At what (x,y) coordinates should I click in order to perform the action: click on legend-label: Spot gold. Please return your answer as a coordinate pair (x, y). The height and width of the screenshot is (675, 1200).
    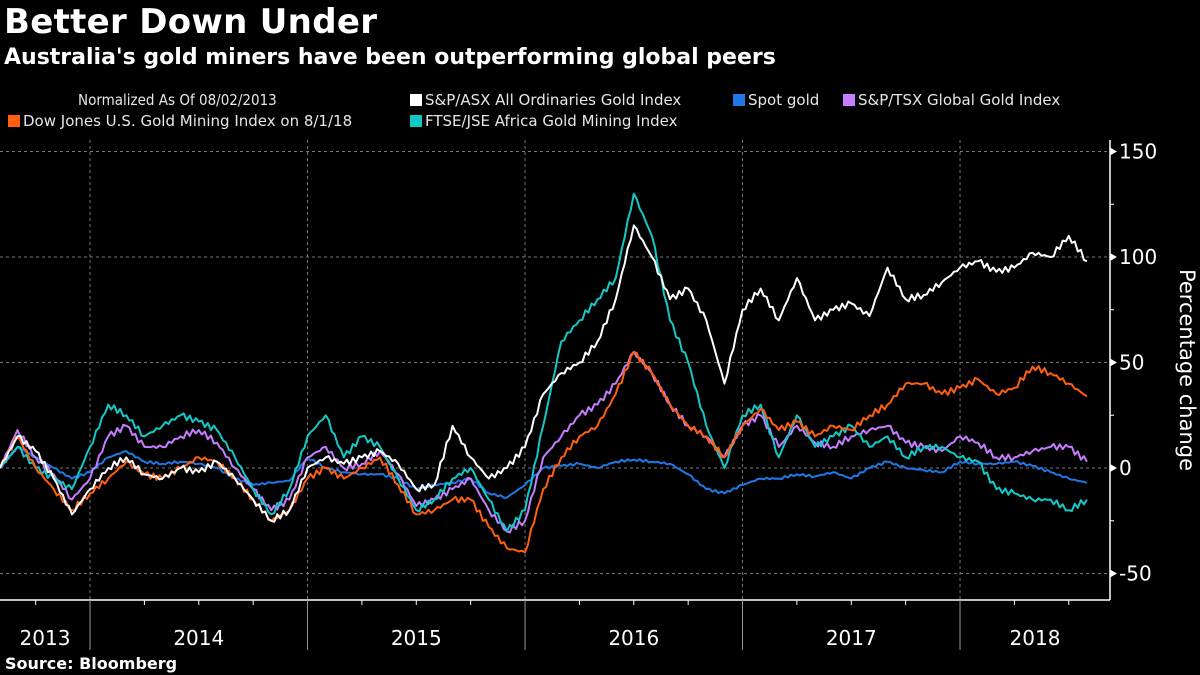
    Looking at the image, I should click on (784, 100).